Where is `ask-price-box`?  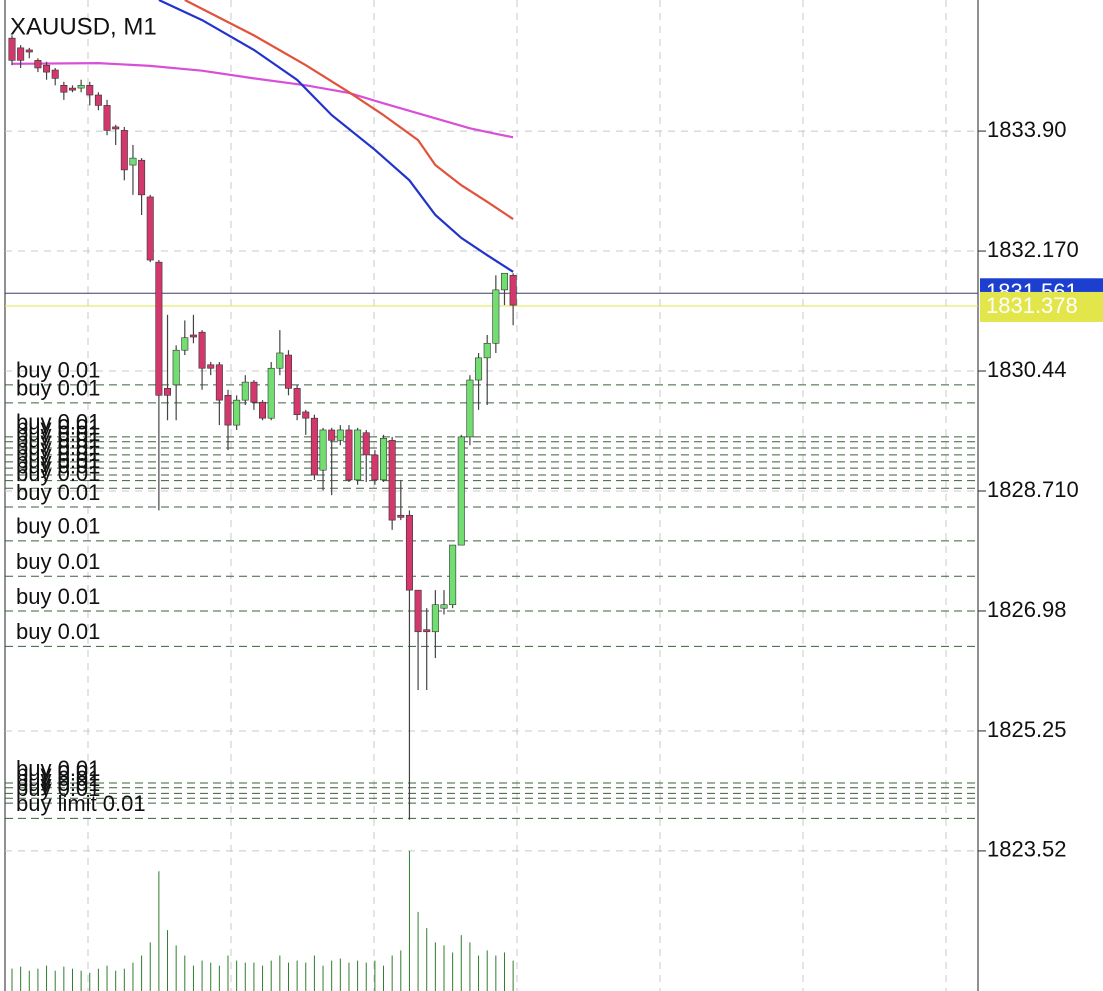
ask-price-box is located at coordinates (1041, 306).